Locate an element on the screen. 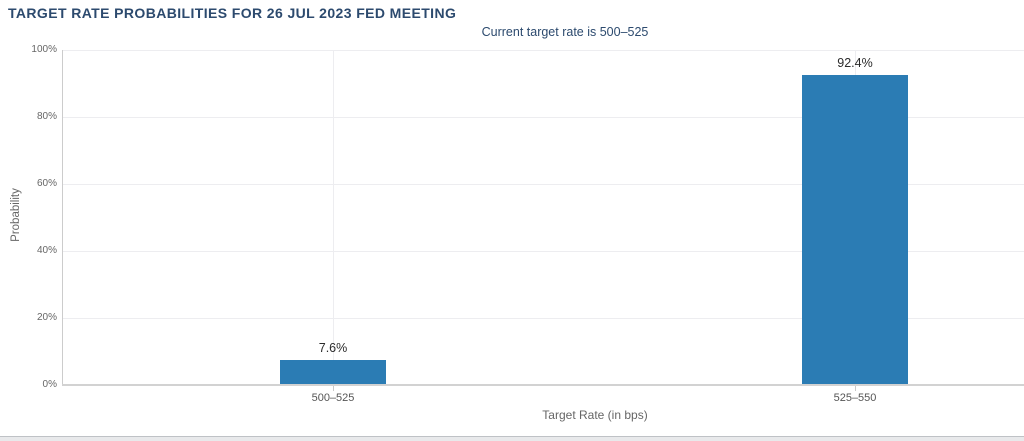 The image size is (1024, 441). y-axis-line is located at coordinates (62, 217).